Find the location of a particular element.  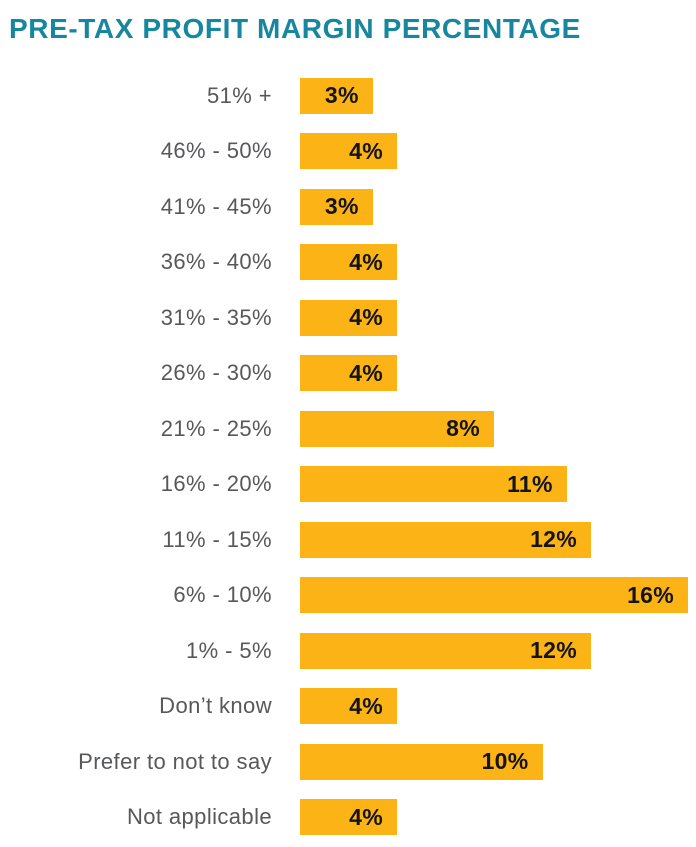

bar-row: 51% + 3% is located at coordinates (348, 96).